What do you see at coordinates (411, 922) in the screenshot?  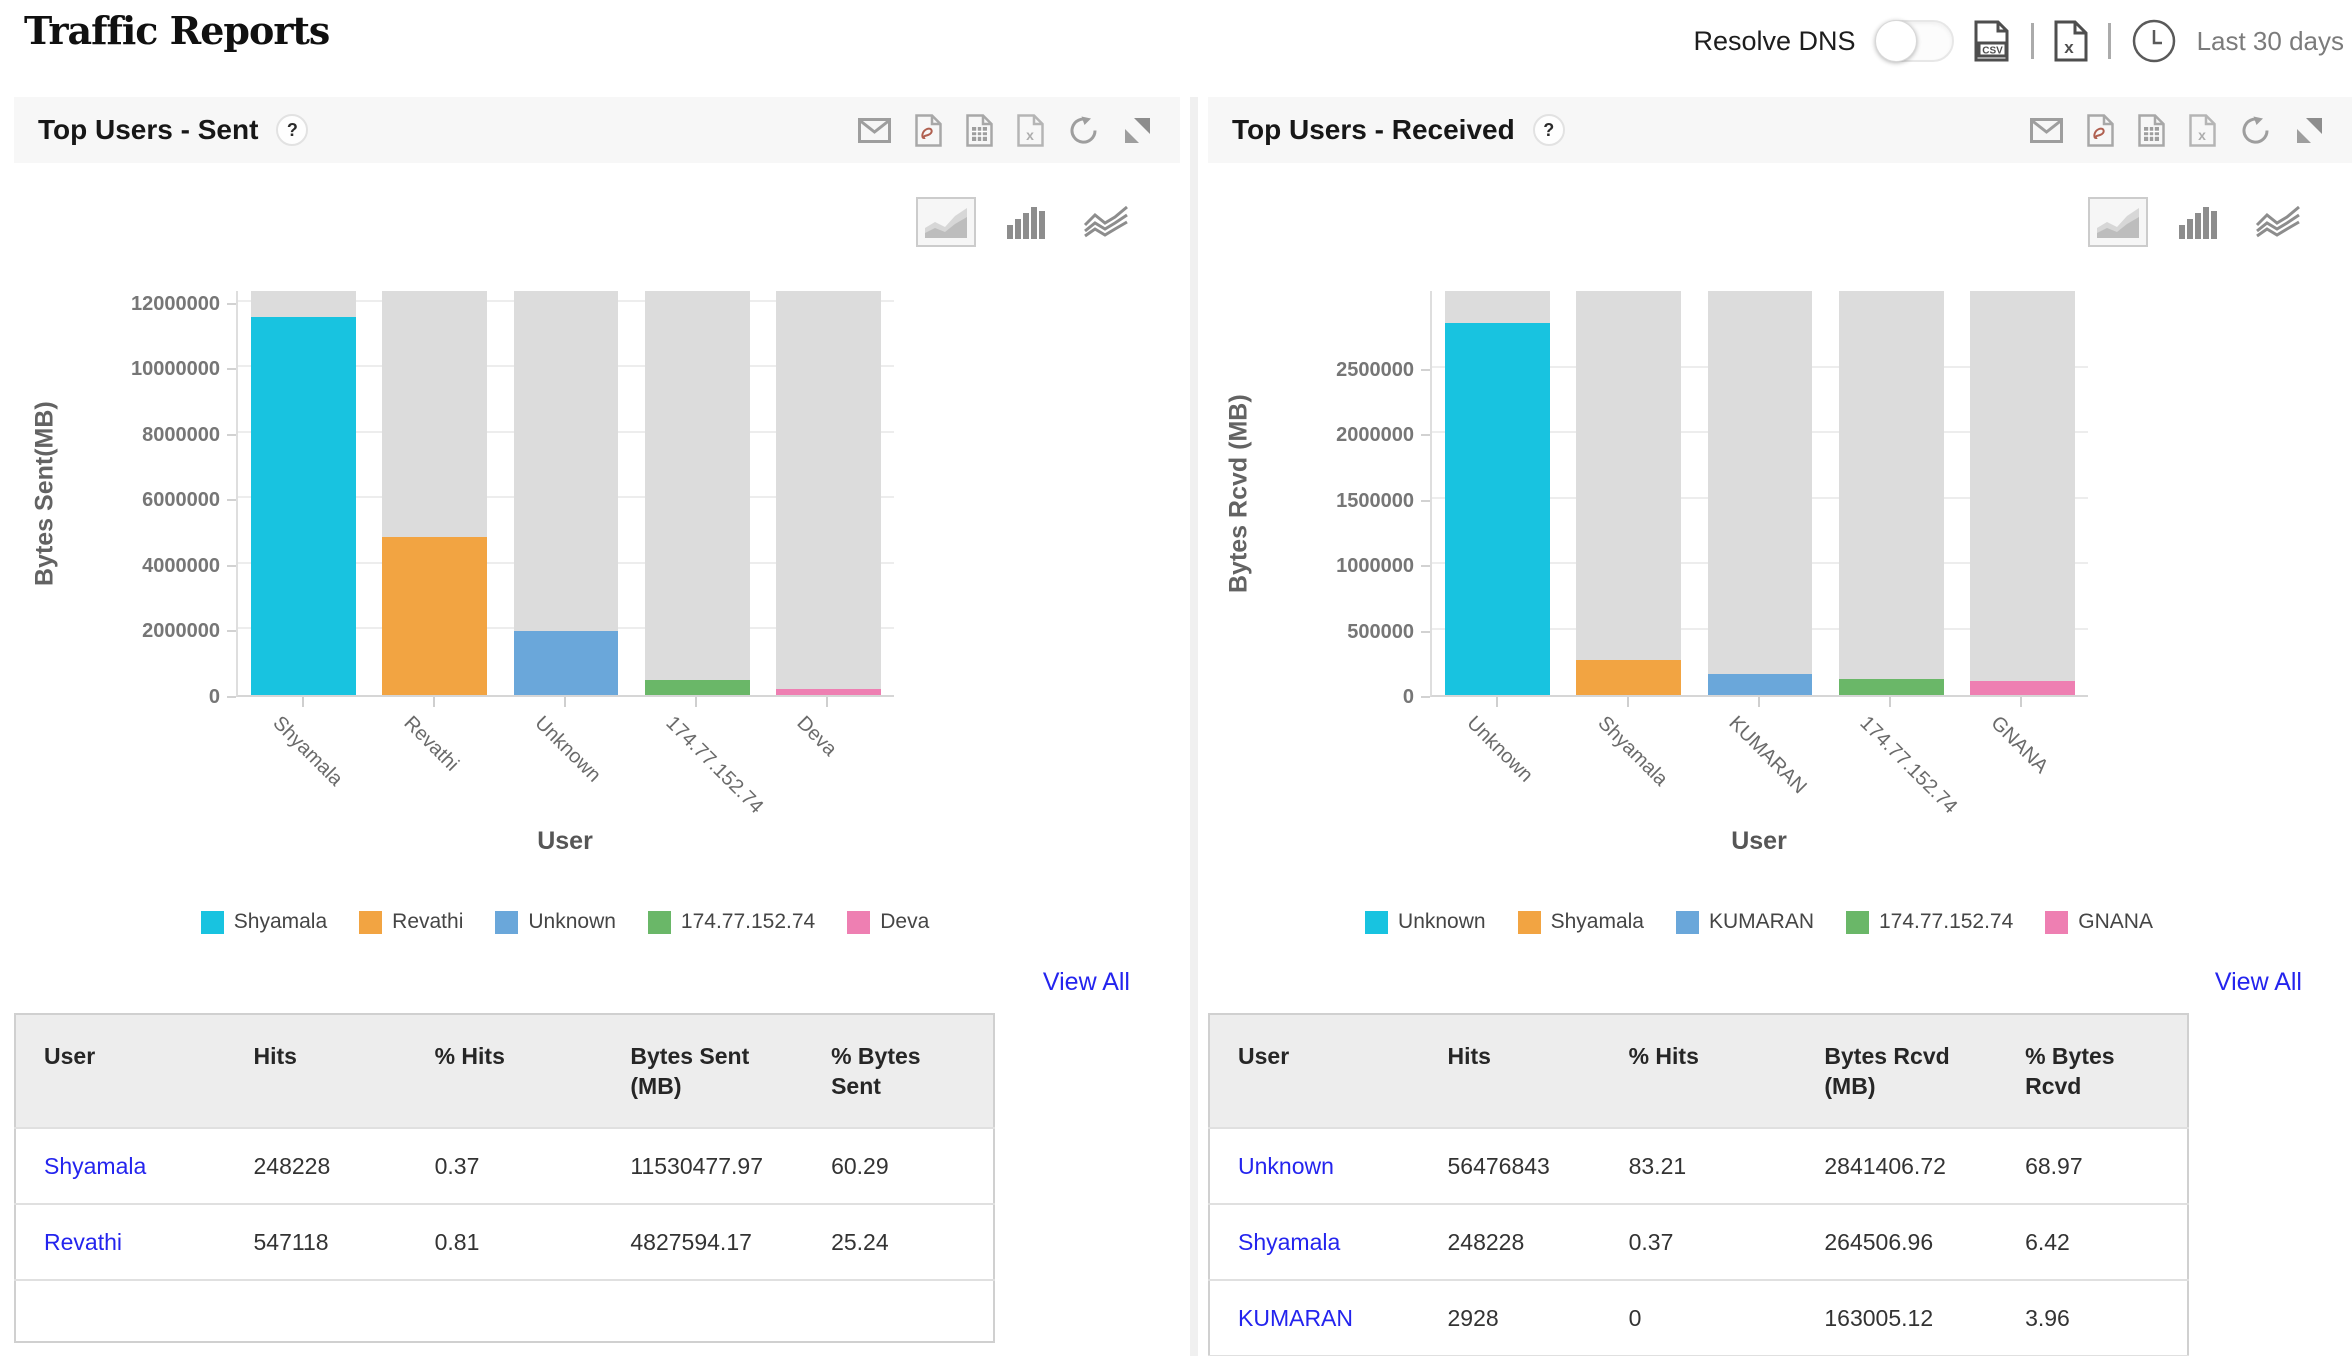 I see `legend-item-Revathi: Revathi` at bounding box center [411, 922].